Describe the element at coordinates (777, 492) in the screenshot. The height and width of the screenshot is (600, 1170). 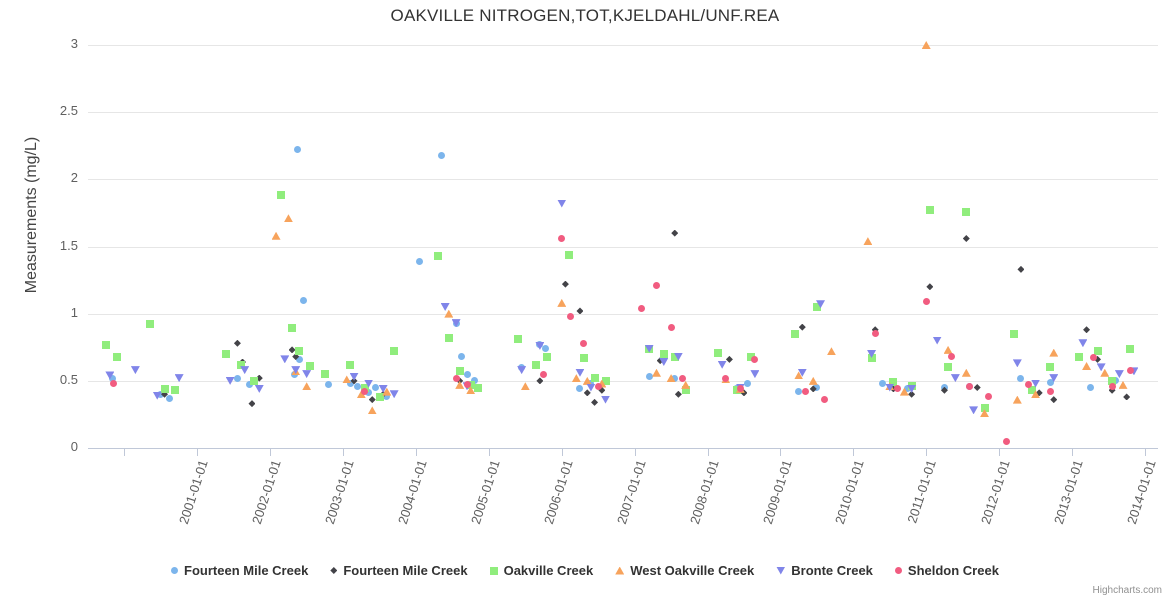
I see `x-axis-tick-label: 2009-01-01` at that location.